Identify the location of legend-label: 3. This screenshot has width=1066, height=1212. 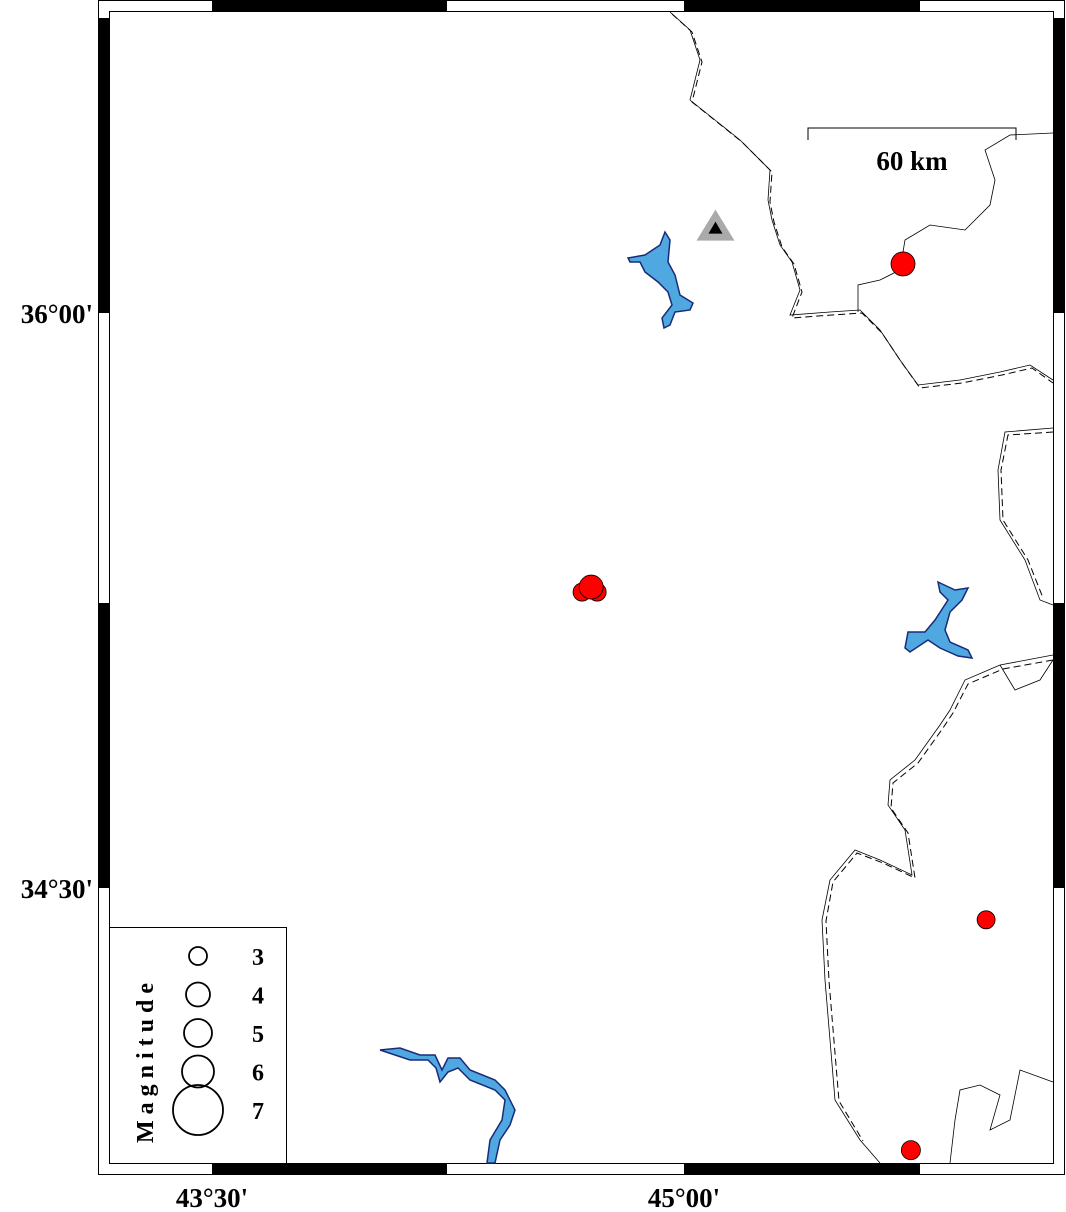
(258, 958).